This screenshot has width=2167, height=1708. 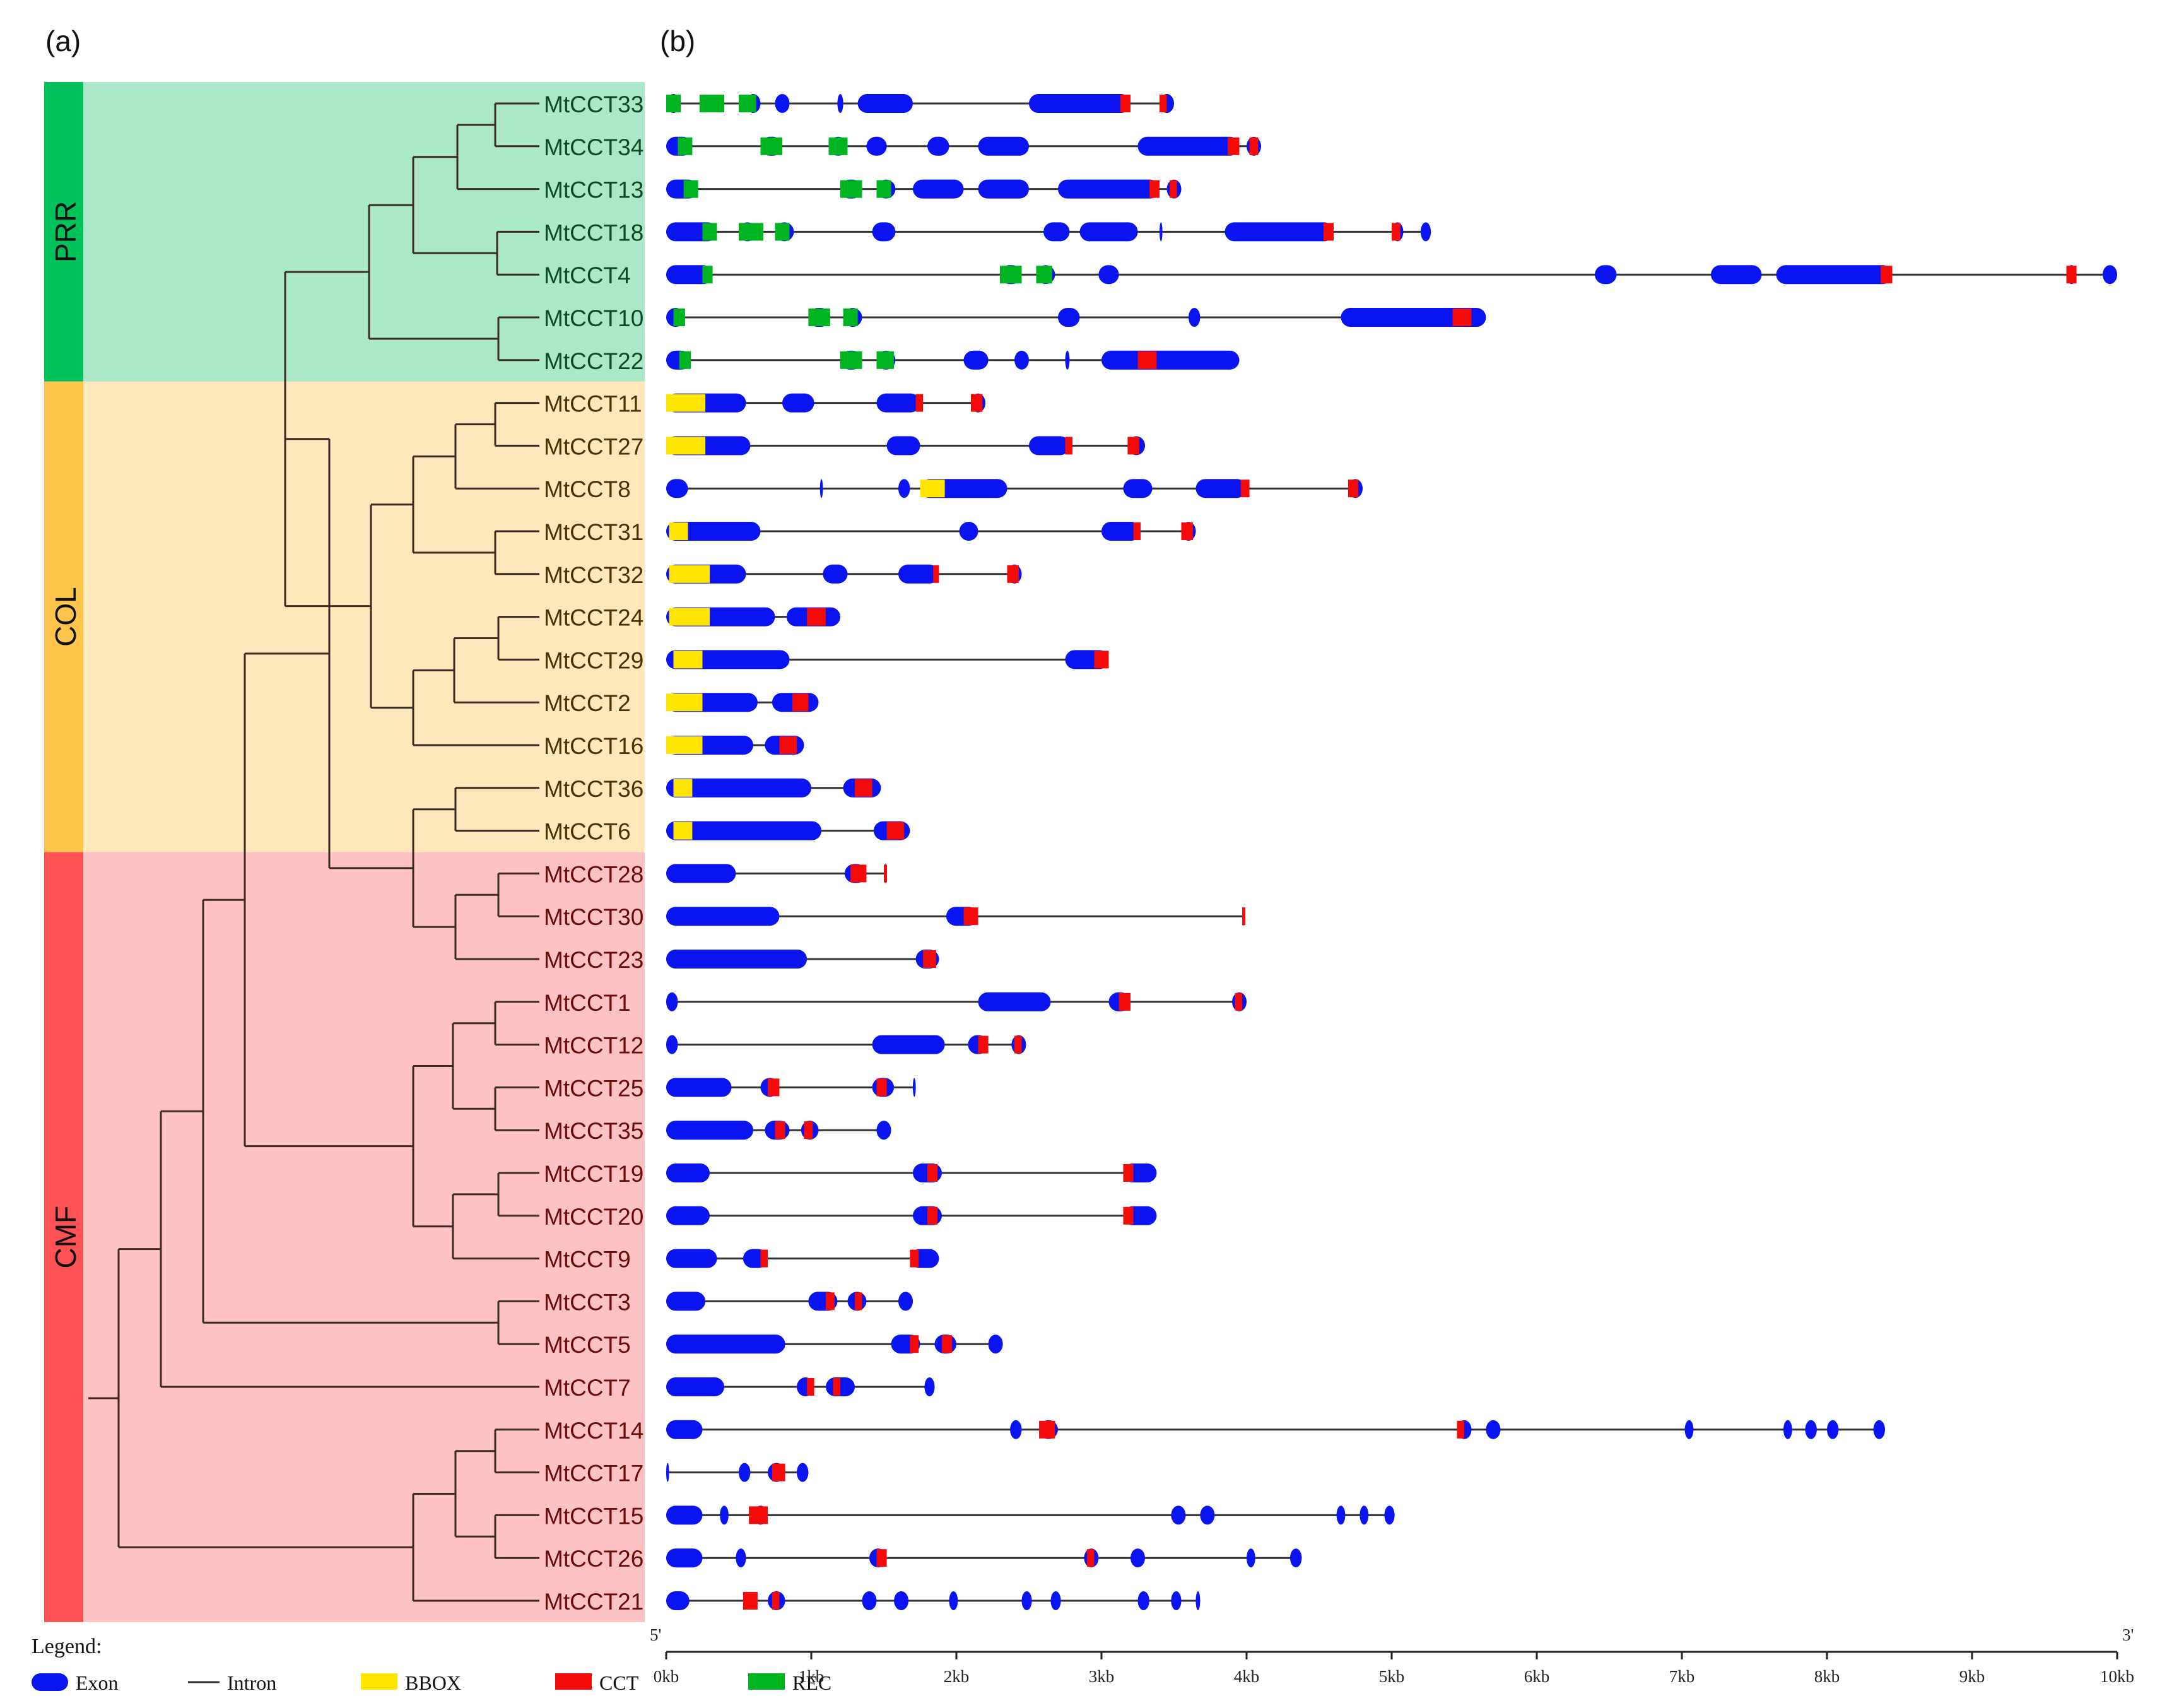 I want to click on gene-label: MtCCT8, so click(x=587, y=489).